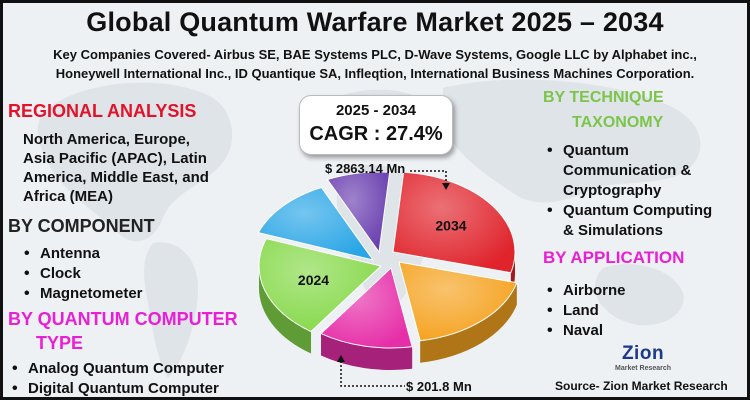  I want to click on by-component-heading: BY COMPONENT, so click(81, 226).